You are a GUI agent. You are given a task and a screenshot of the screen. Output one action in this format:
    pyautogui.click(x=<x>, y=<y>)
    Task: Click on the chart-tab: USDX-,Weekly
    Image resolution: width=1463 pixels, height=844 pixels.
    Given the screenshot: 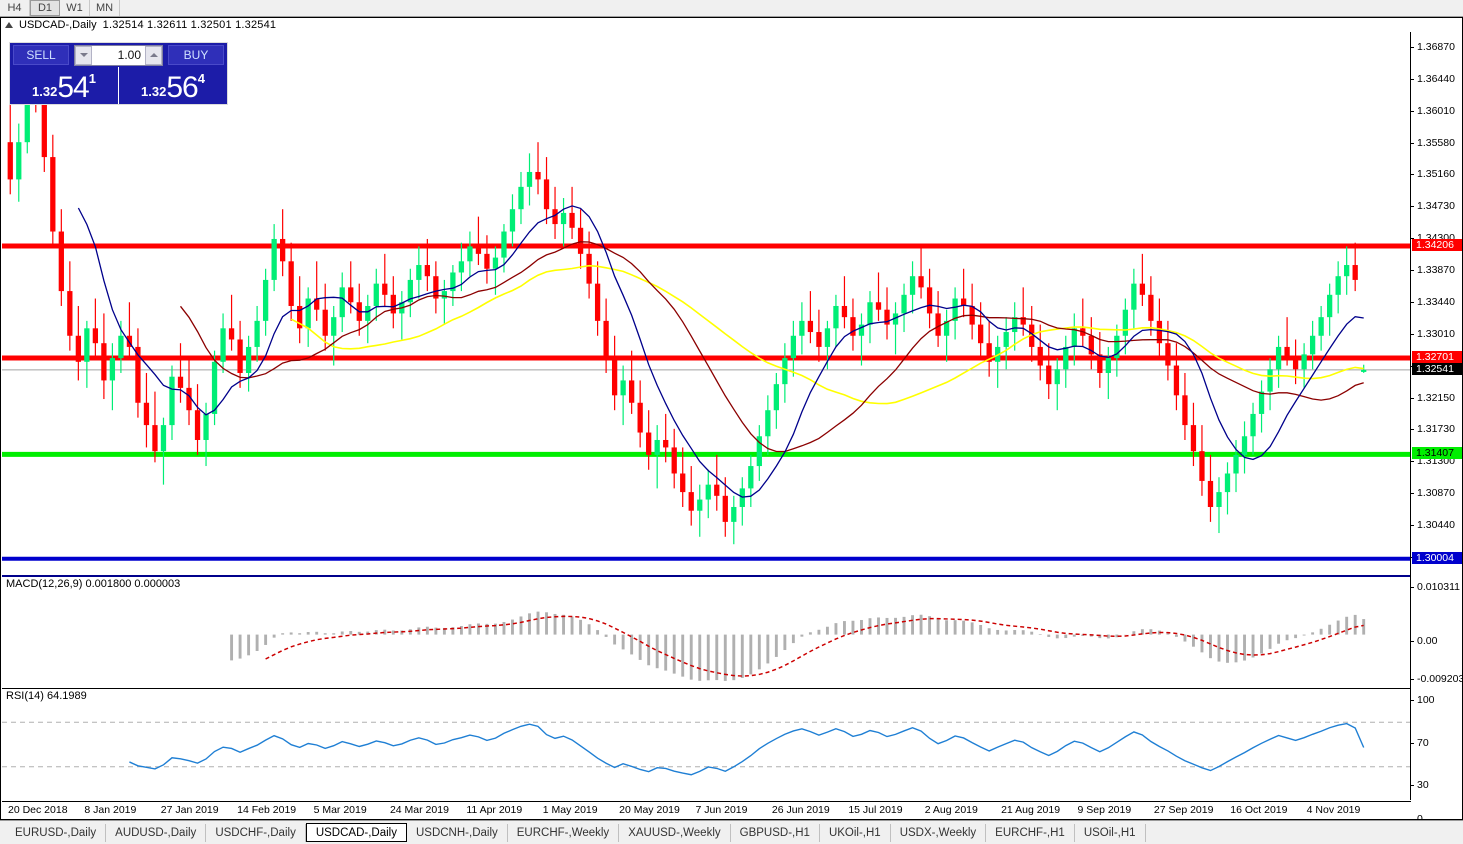 What is the action you would take?
    pyautogui.click(x=939, y=832)
    